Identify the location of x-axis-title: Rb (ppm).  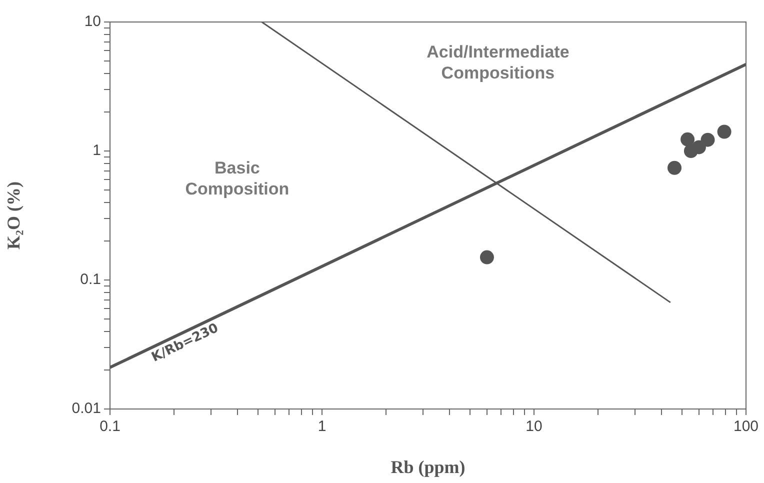
(428, 466).